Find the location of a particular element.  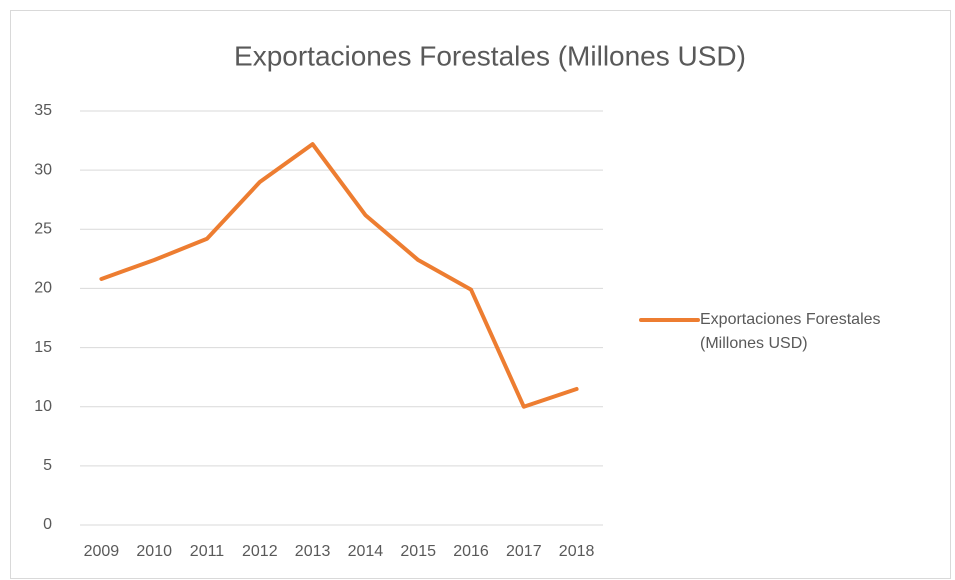

y-tick-label: 15 is located at coordinates (43, 347).